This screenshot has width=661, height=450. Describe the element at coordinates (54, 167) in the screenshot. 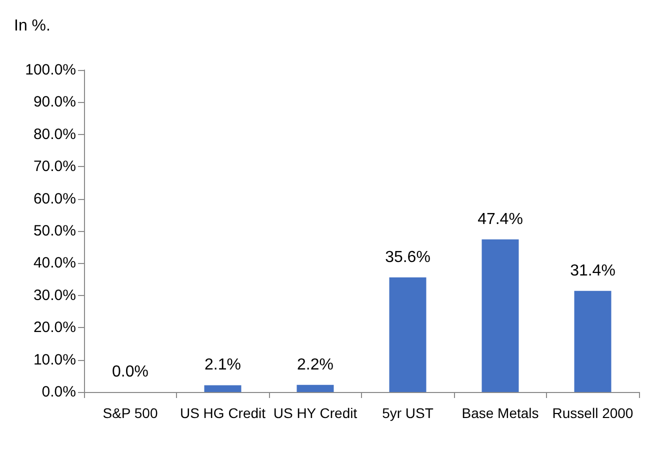

I see `y-tick-label: 70.0%` at that location.